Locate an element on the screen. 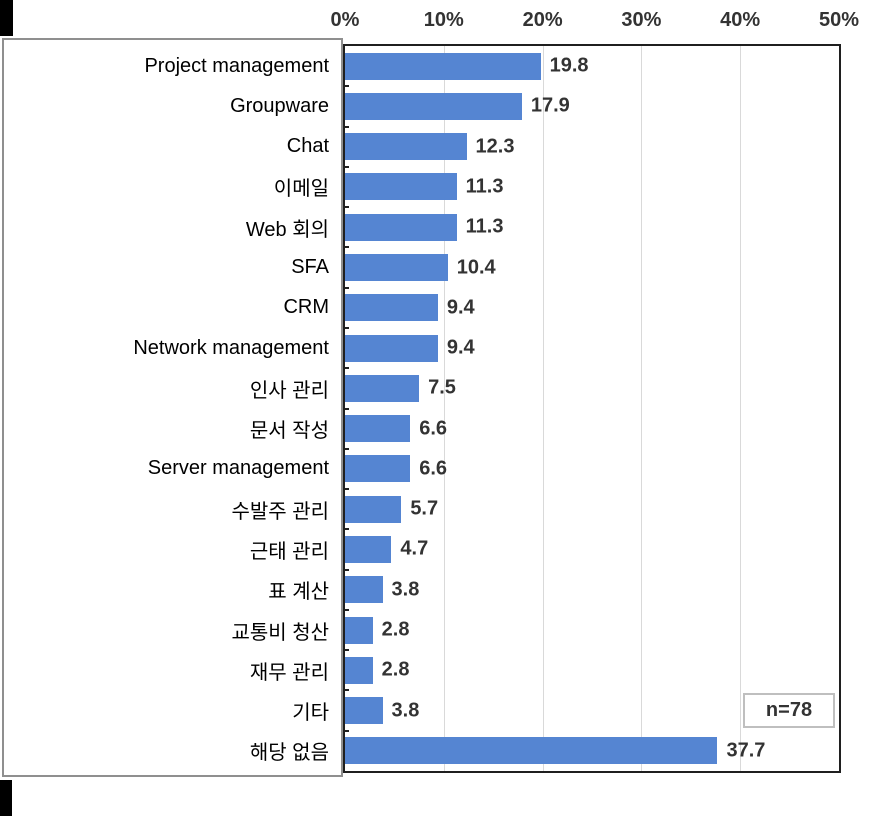  category-label: Server management is located at coordinates (238, 468).